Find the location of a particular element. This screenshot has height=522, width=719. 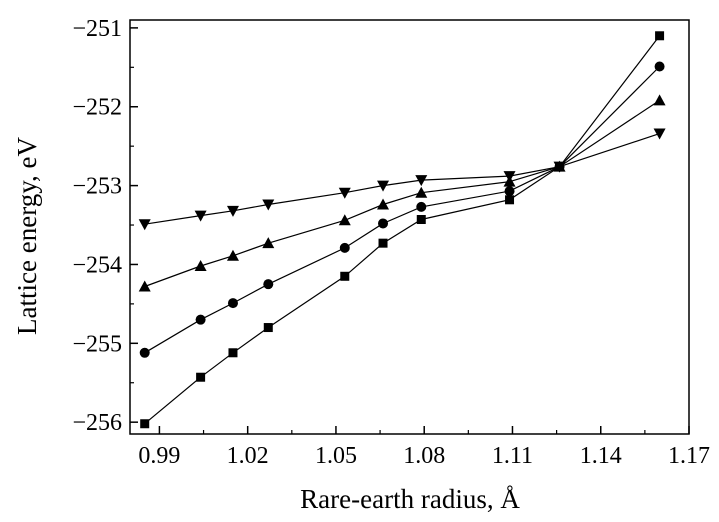

y-tick-label: −255 is located at coordinates (97, 344).